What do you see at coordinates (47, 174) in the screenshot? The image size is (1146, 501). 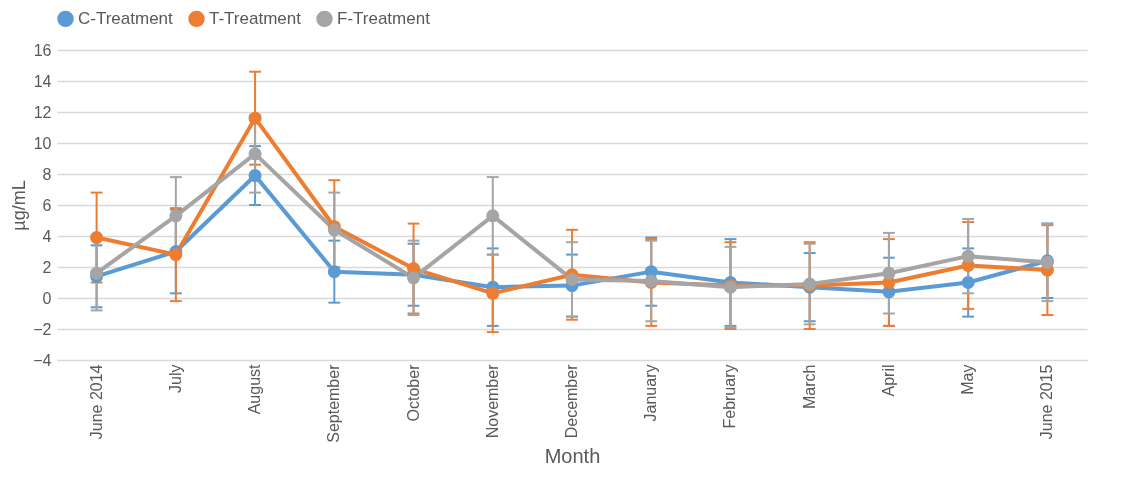 I see `y-tick-label: 8` at bounding box center [47, 174].